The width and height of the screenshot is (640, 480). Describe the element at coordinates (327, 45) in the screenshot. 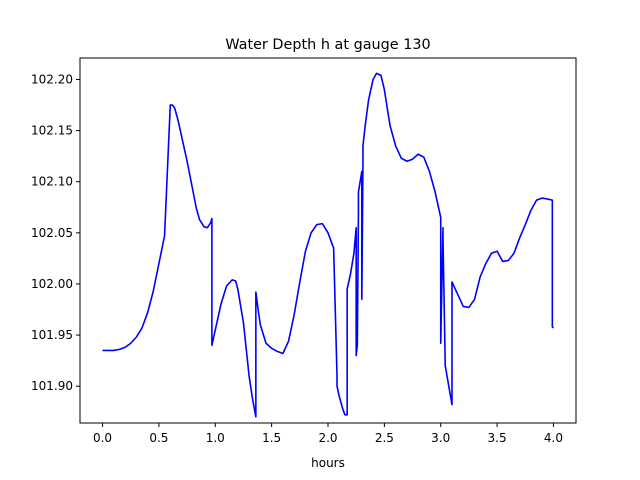

I see `chart-title: Water Depth h at gauge 130` at that location.